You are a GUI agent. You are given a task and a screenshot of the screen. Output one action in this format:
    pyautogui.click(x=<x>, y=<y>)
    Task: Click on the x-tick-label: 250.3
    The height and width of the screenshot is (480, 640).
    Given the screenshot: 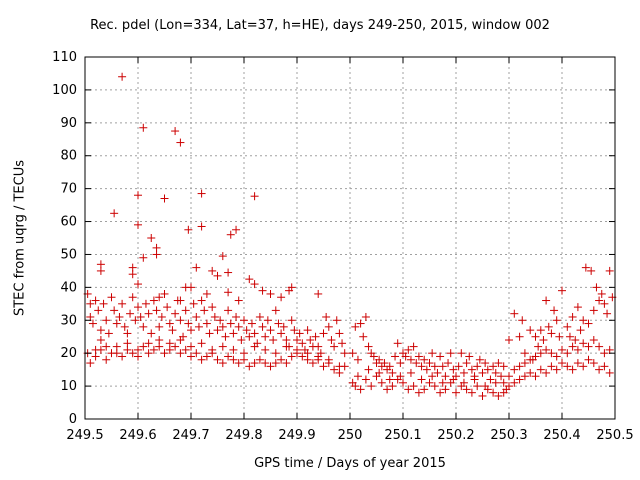 What is the action you would take?
    pyautogui.click(x=508, y=435)
    